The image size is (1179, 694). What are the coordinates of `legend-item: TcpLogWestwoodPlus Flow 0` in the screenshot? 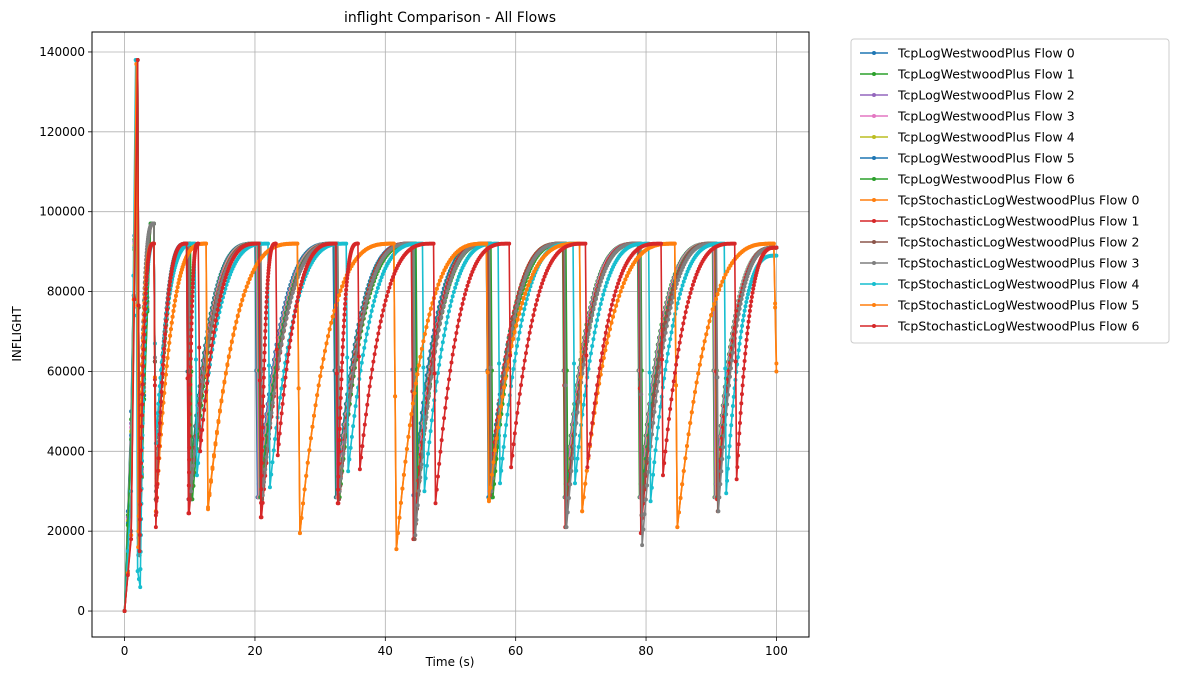 It's located at (967, 53).